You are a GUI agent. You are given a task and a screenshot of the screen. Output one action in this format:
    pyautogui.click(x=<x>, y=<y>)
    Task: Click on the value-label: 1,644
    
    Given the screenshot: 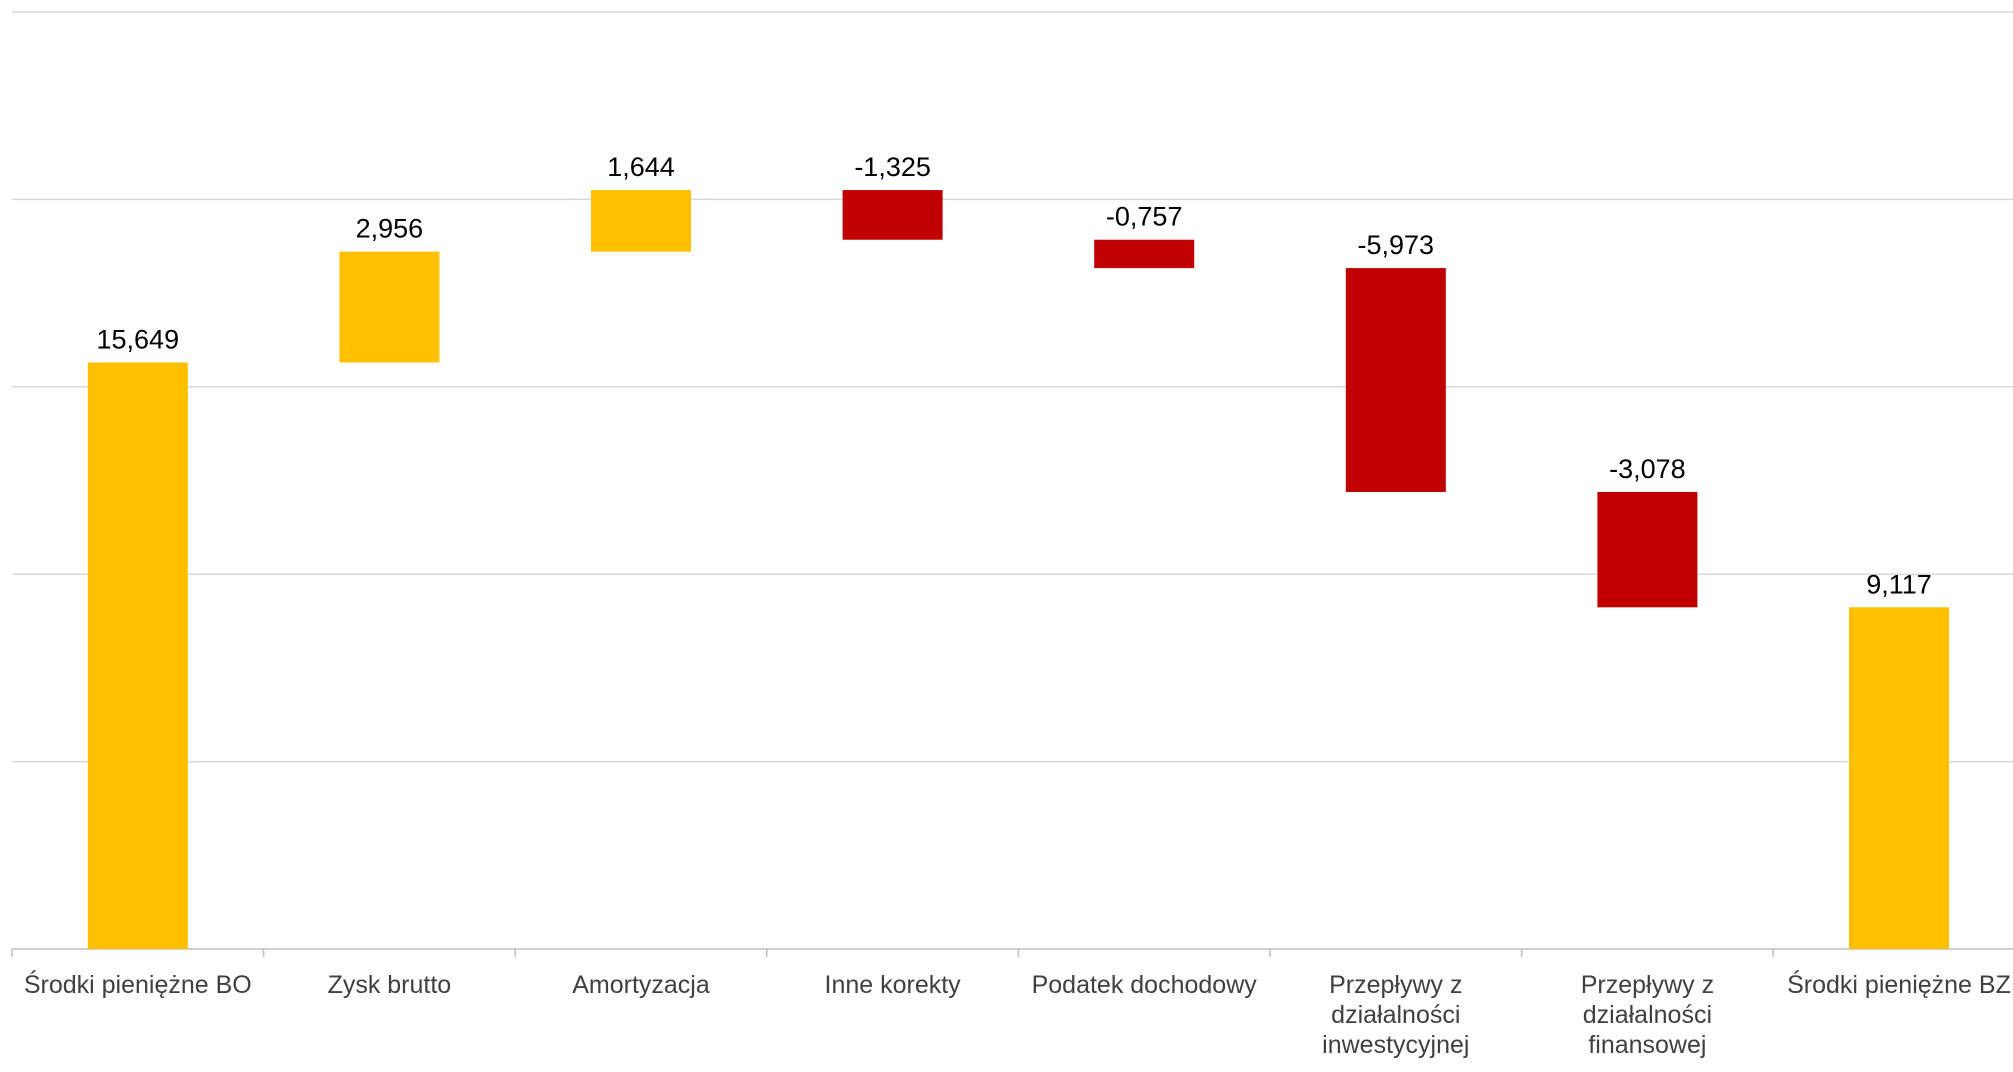 What is the action you would take?
    pyautogui.click(x=641, y=167)
    